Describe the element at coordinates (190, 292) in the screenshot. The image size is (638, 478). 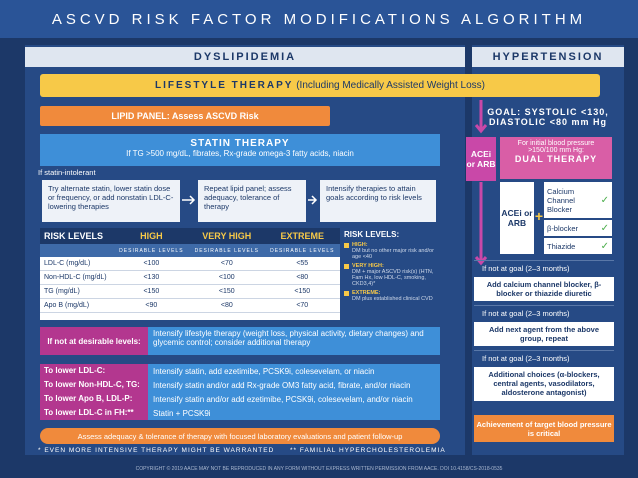
I see `table-row: TG (mg/dL) <150 <150 <150` at that location.